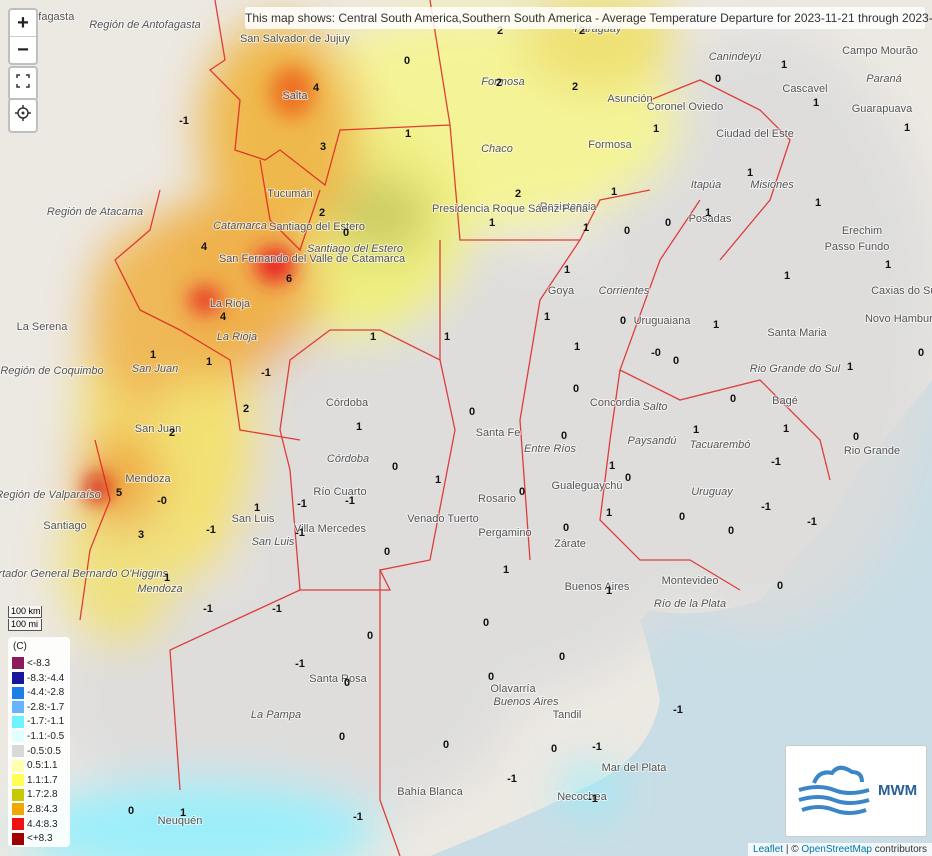 This screenshot has height=856, width=932. I want to click on place-label: Bagé, so click(785, 401).